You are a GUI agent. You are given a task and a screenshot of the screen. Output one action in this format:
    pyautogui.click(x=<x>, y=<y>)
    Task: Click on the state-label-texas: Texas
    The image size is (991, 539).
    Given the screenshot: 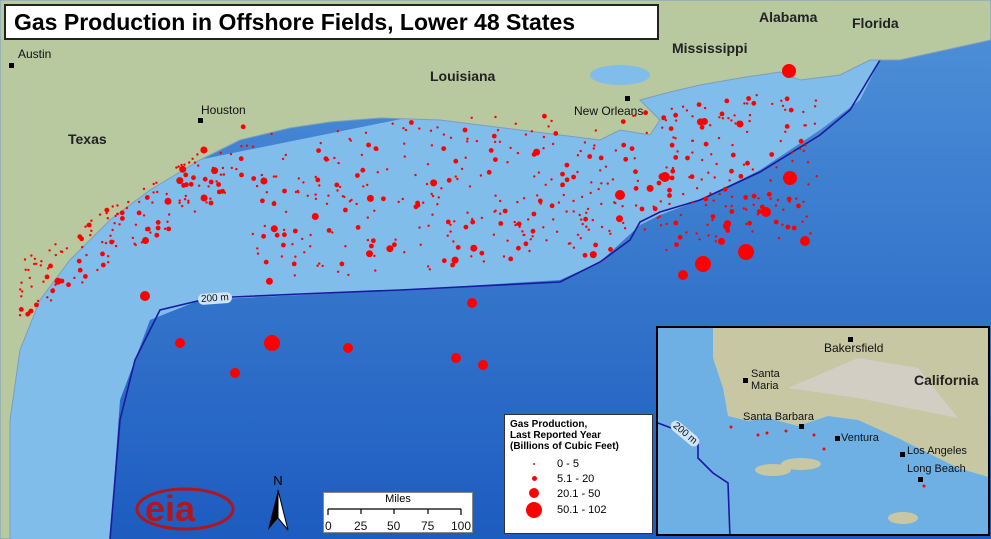 What is the action you would take?
    pyautogui.click(x=87, y=139)
    